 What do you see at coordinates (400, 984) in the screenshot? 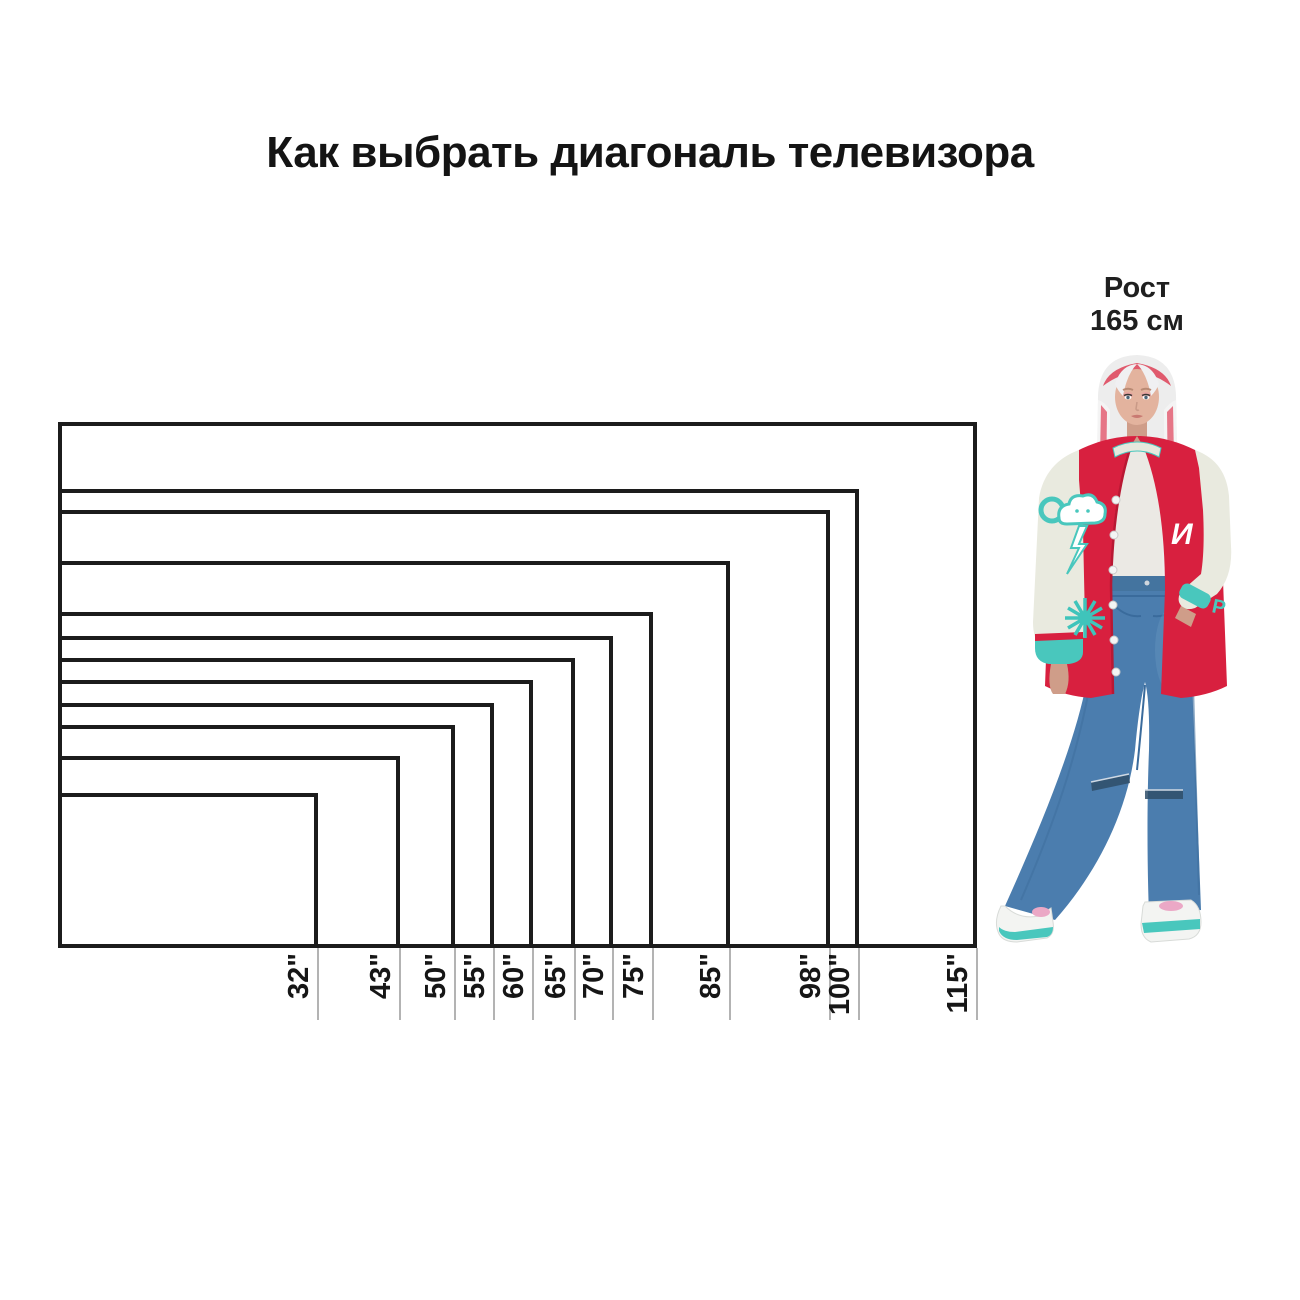
I see `size-tick-43in` at bounding box center [400, 984].